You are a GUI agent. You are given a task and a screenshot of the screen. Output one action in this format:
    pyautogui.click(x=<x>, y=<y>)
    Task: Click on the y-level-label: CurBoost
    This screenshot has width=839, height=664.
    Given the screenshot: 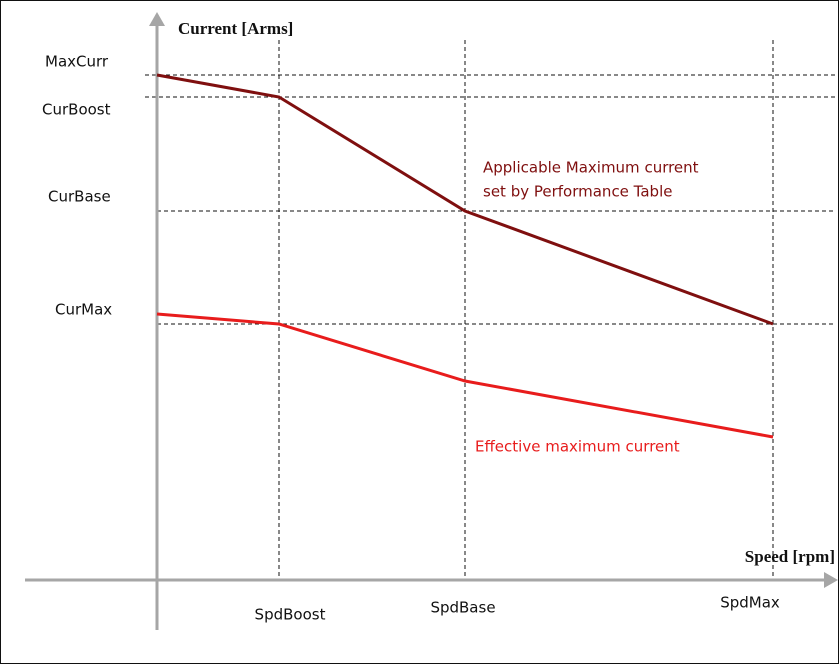 What is the action you would take?
    pyautogui.click(x=76, y=110)
    